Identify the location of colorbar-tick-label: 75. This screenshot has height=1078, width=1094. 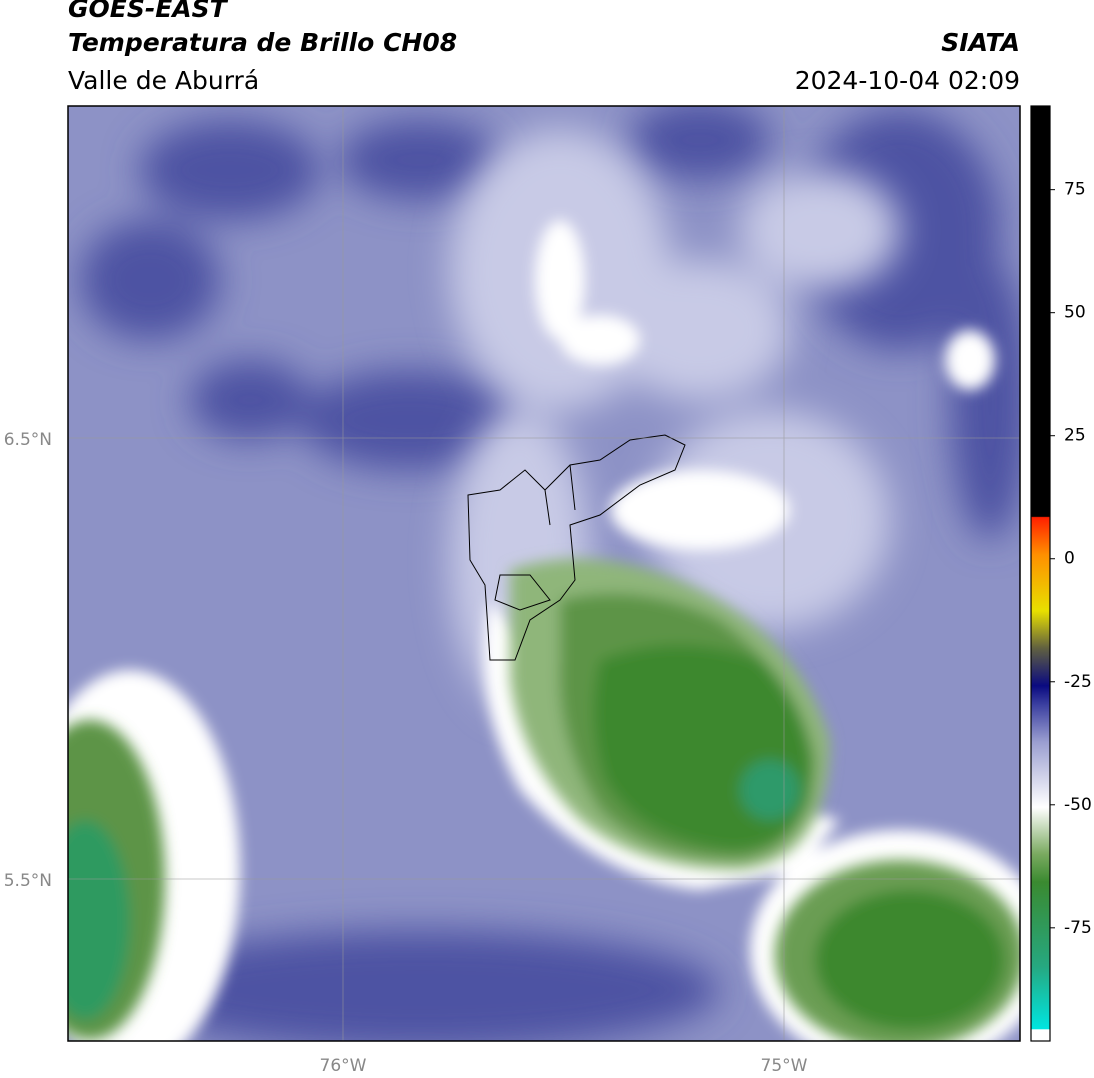
(1075, 190).